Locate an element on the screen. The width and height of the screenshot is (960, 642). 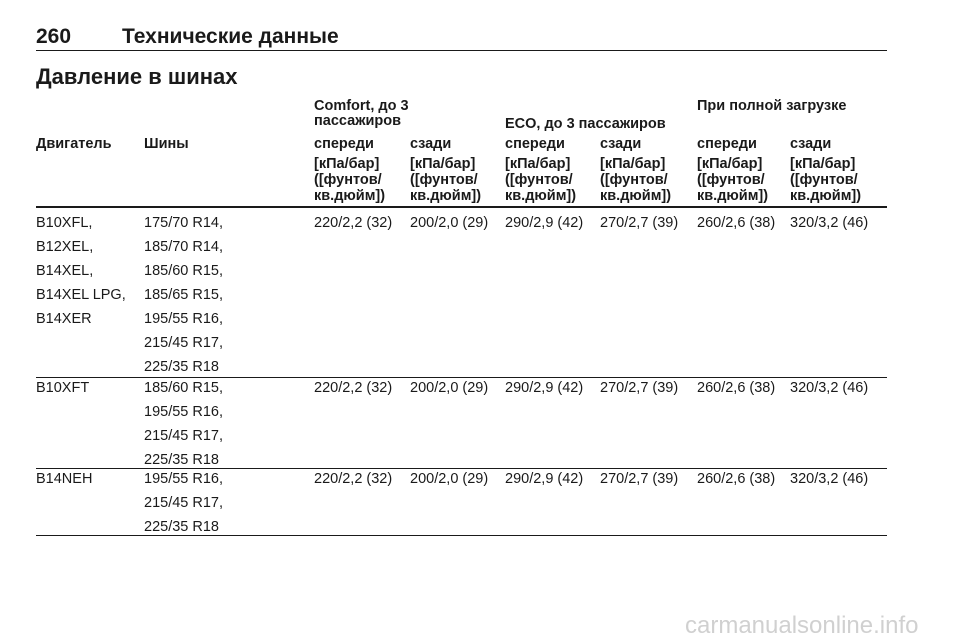
table-bottom-rule is located at coordinates (461, 535).